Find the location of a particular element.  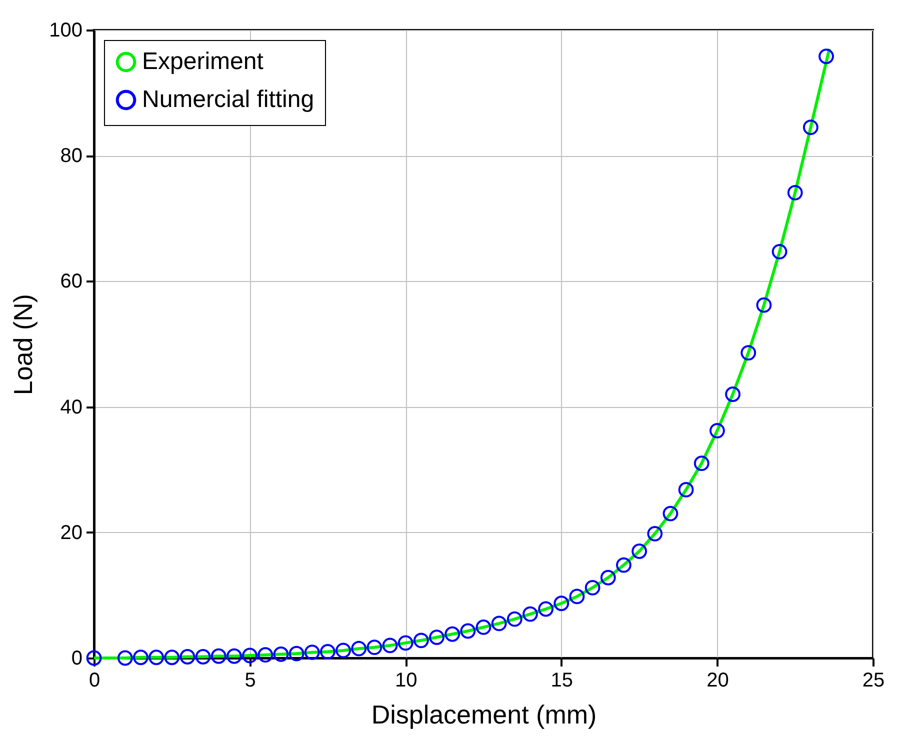

y-tick-label: 20 is located at coordinates (71, 533).